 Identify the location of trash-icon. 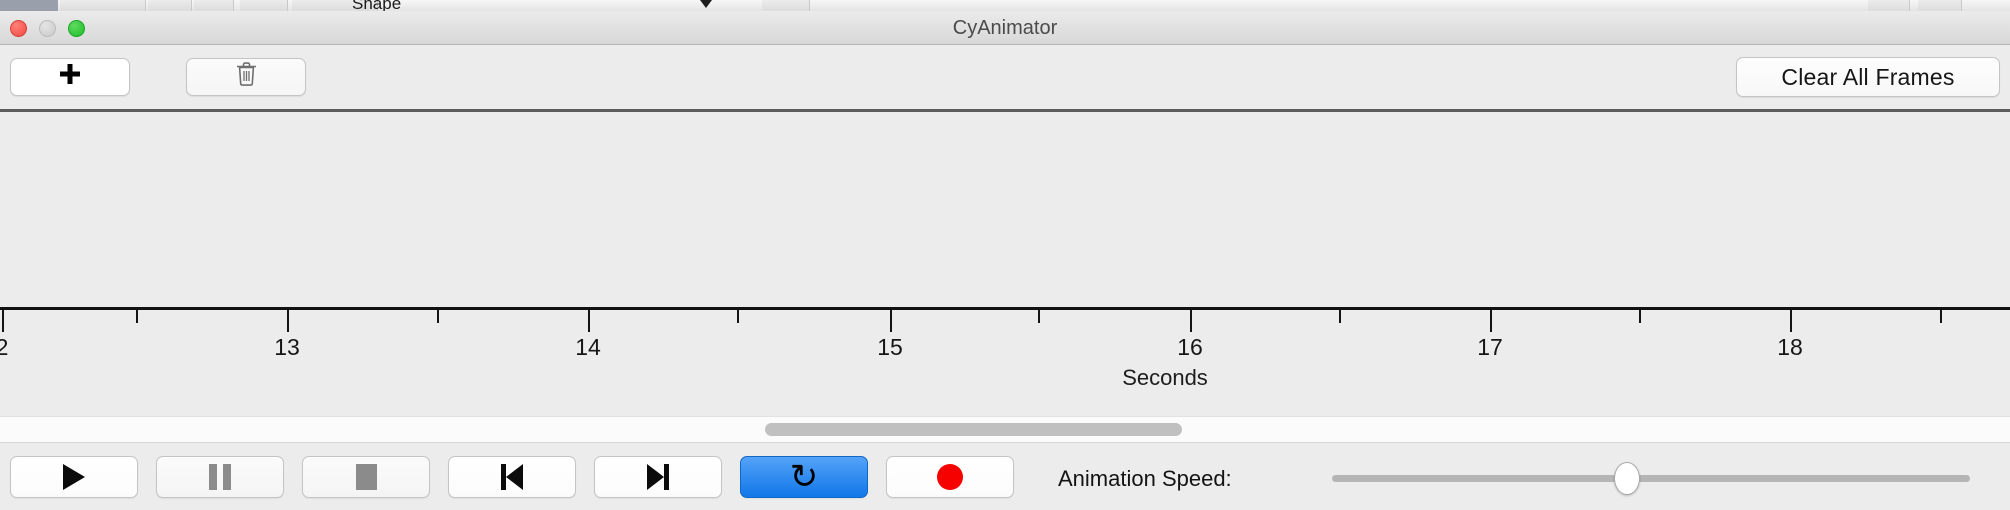
(246, 77).